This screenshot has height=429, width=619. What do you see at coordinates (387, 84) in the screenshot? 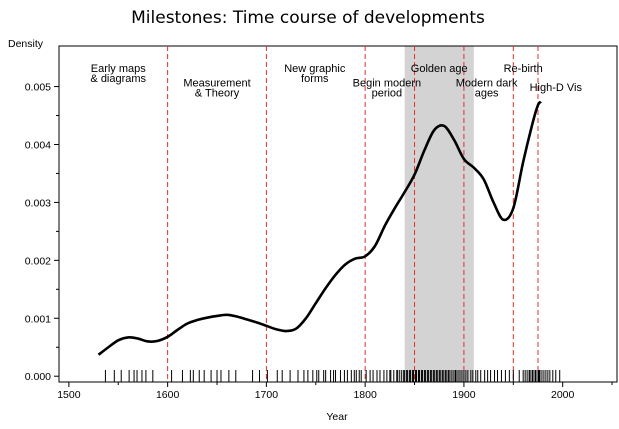
I see `period-label: Begin modern` at bounding box center [387, 84].